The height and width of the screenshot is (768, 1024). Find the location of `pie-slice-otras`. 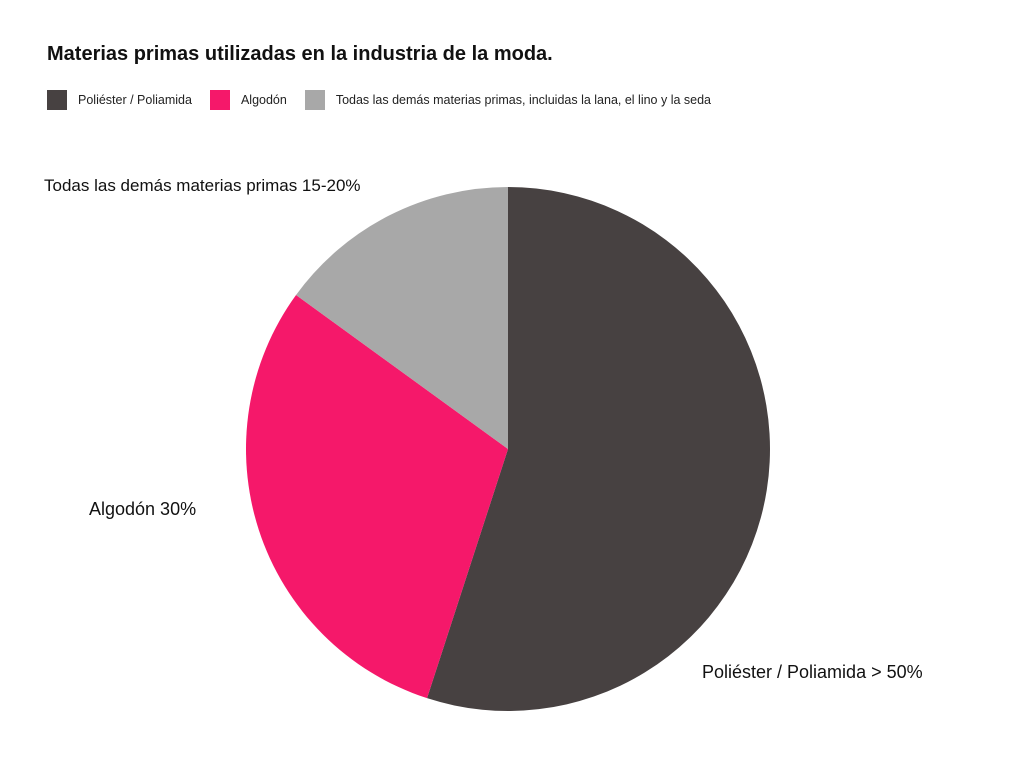

pie-slice-otras is located at coordinates (402, 318).